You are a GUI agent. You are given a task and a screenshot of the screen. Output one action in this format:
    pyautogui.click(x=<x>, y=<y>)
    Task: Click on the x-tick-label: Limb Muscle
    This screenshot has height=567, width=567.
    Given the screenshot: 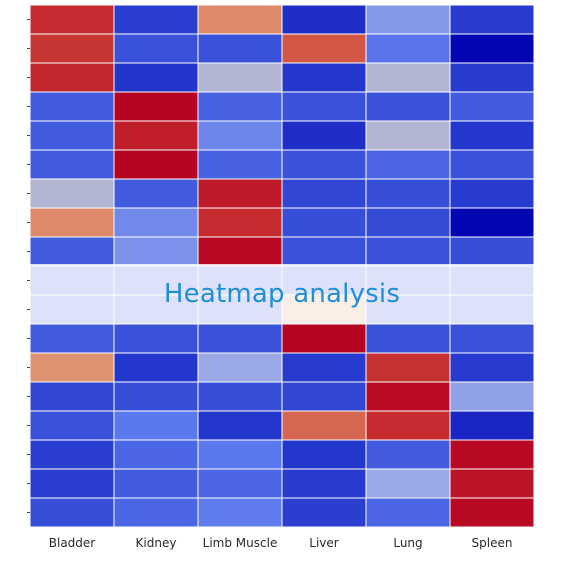 What is the action you would take?
    pyautogui.click(x=240, y=543)
    